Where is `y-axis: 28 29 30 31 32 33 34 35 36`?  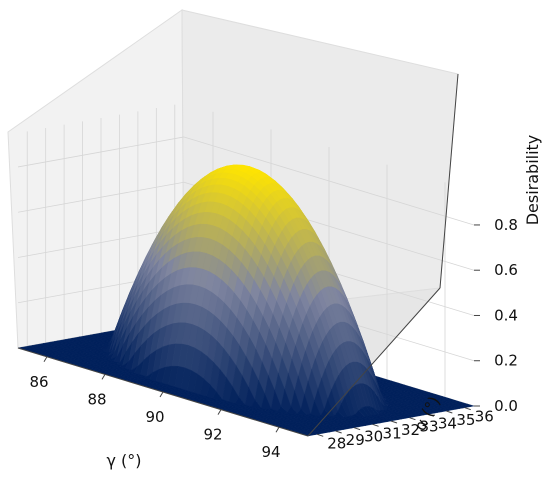 y-axis: 28 29 30 31 32 33 34 35 36 is located at coordinates (400, 369).